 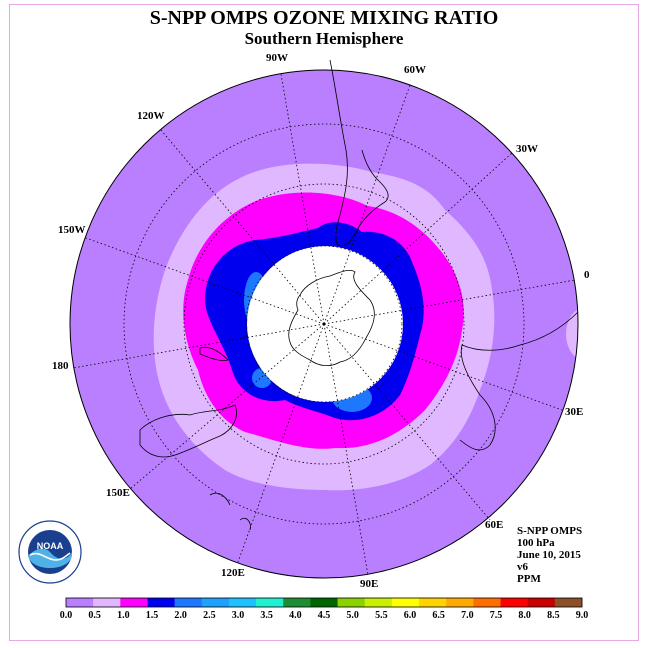 I want to click on colorbar-tick-label: 7.5, so click(x=496, y=615).